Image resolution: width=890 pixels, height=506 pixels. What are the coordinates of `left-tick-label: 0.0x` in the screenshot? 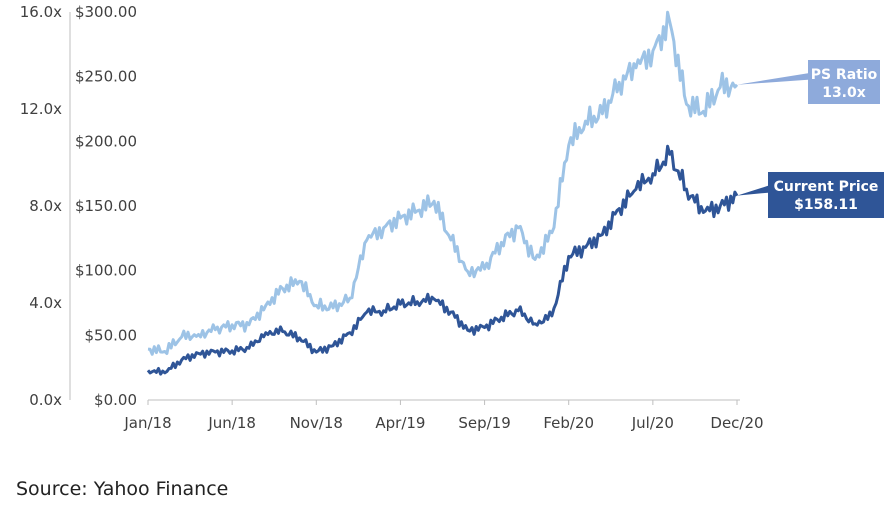 It's located at (45, 400).